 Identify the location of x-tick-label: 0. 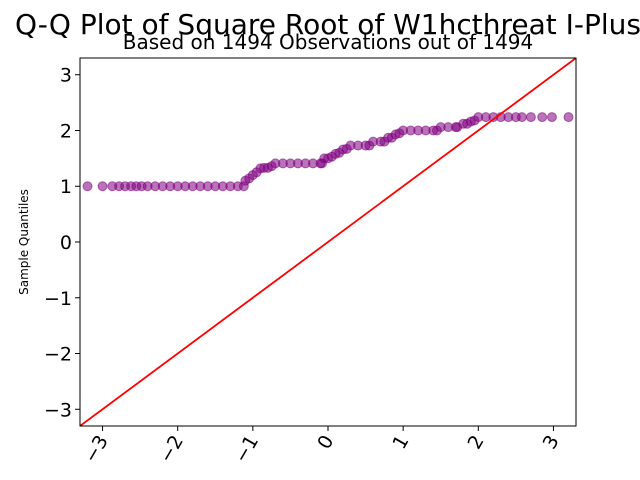
(325, 442).